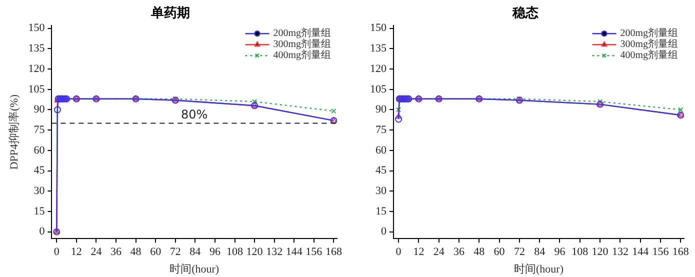  What do you see at coordinates (526, 12) in the screenshot?
I see `chart-title: 稳态` at bounding box center [526, 12].